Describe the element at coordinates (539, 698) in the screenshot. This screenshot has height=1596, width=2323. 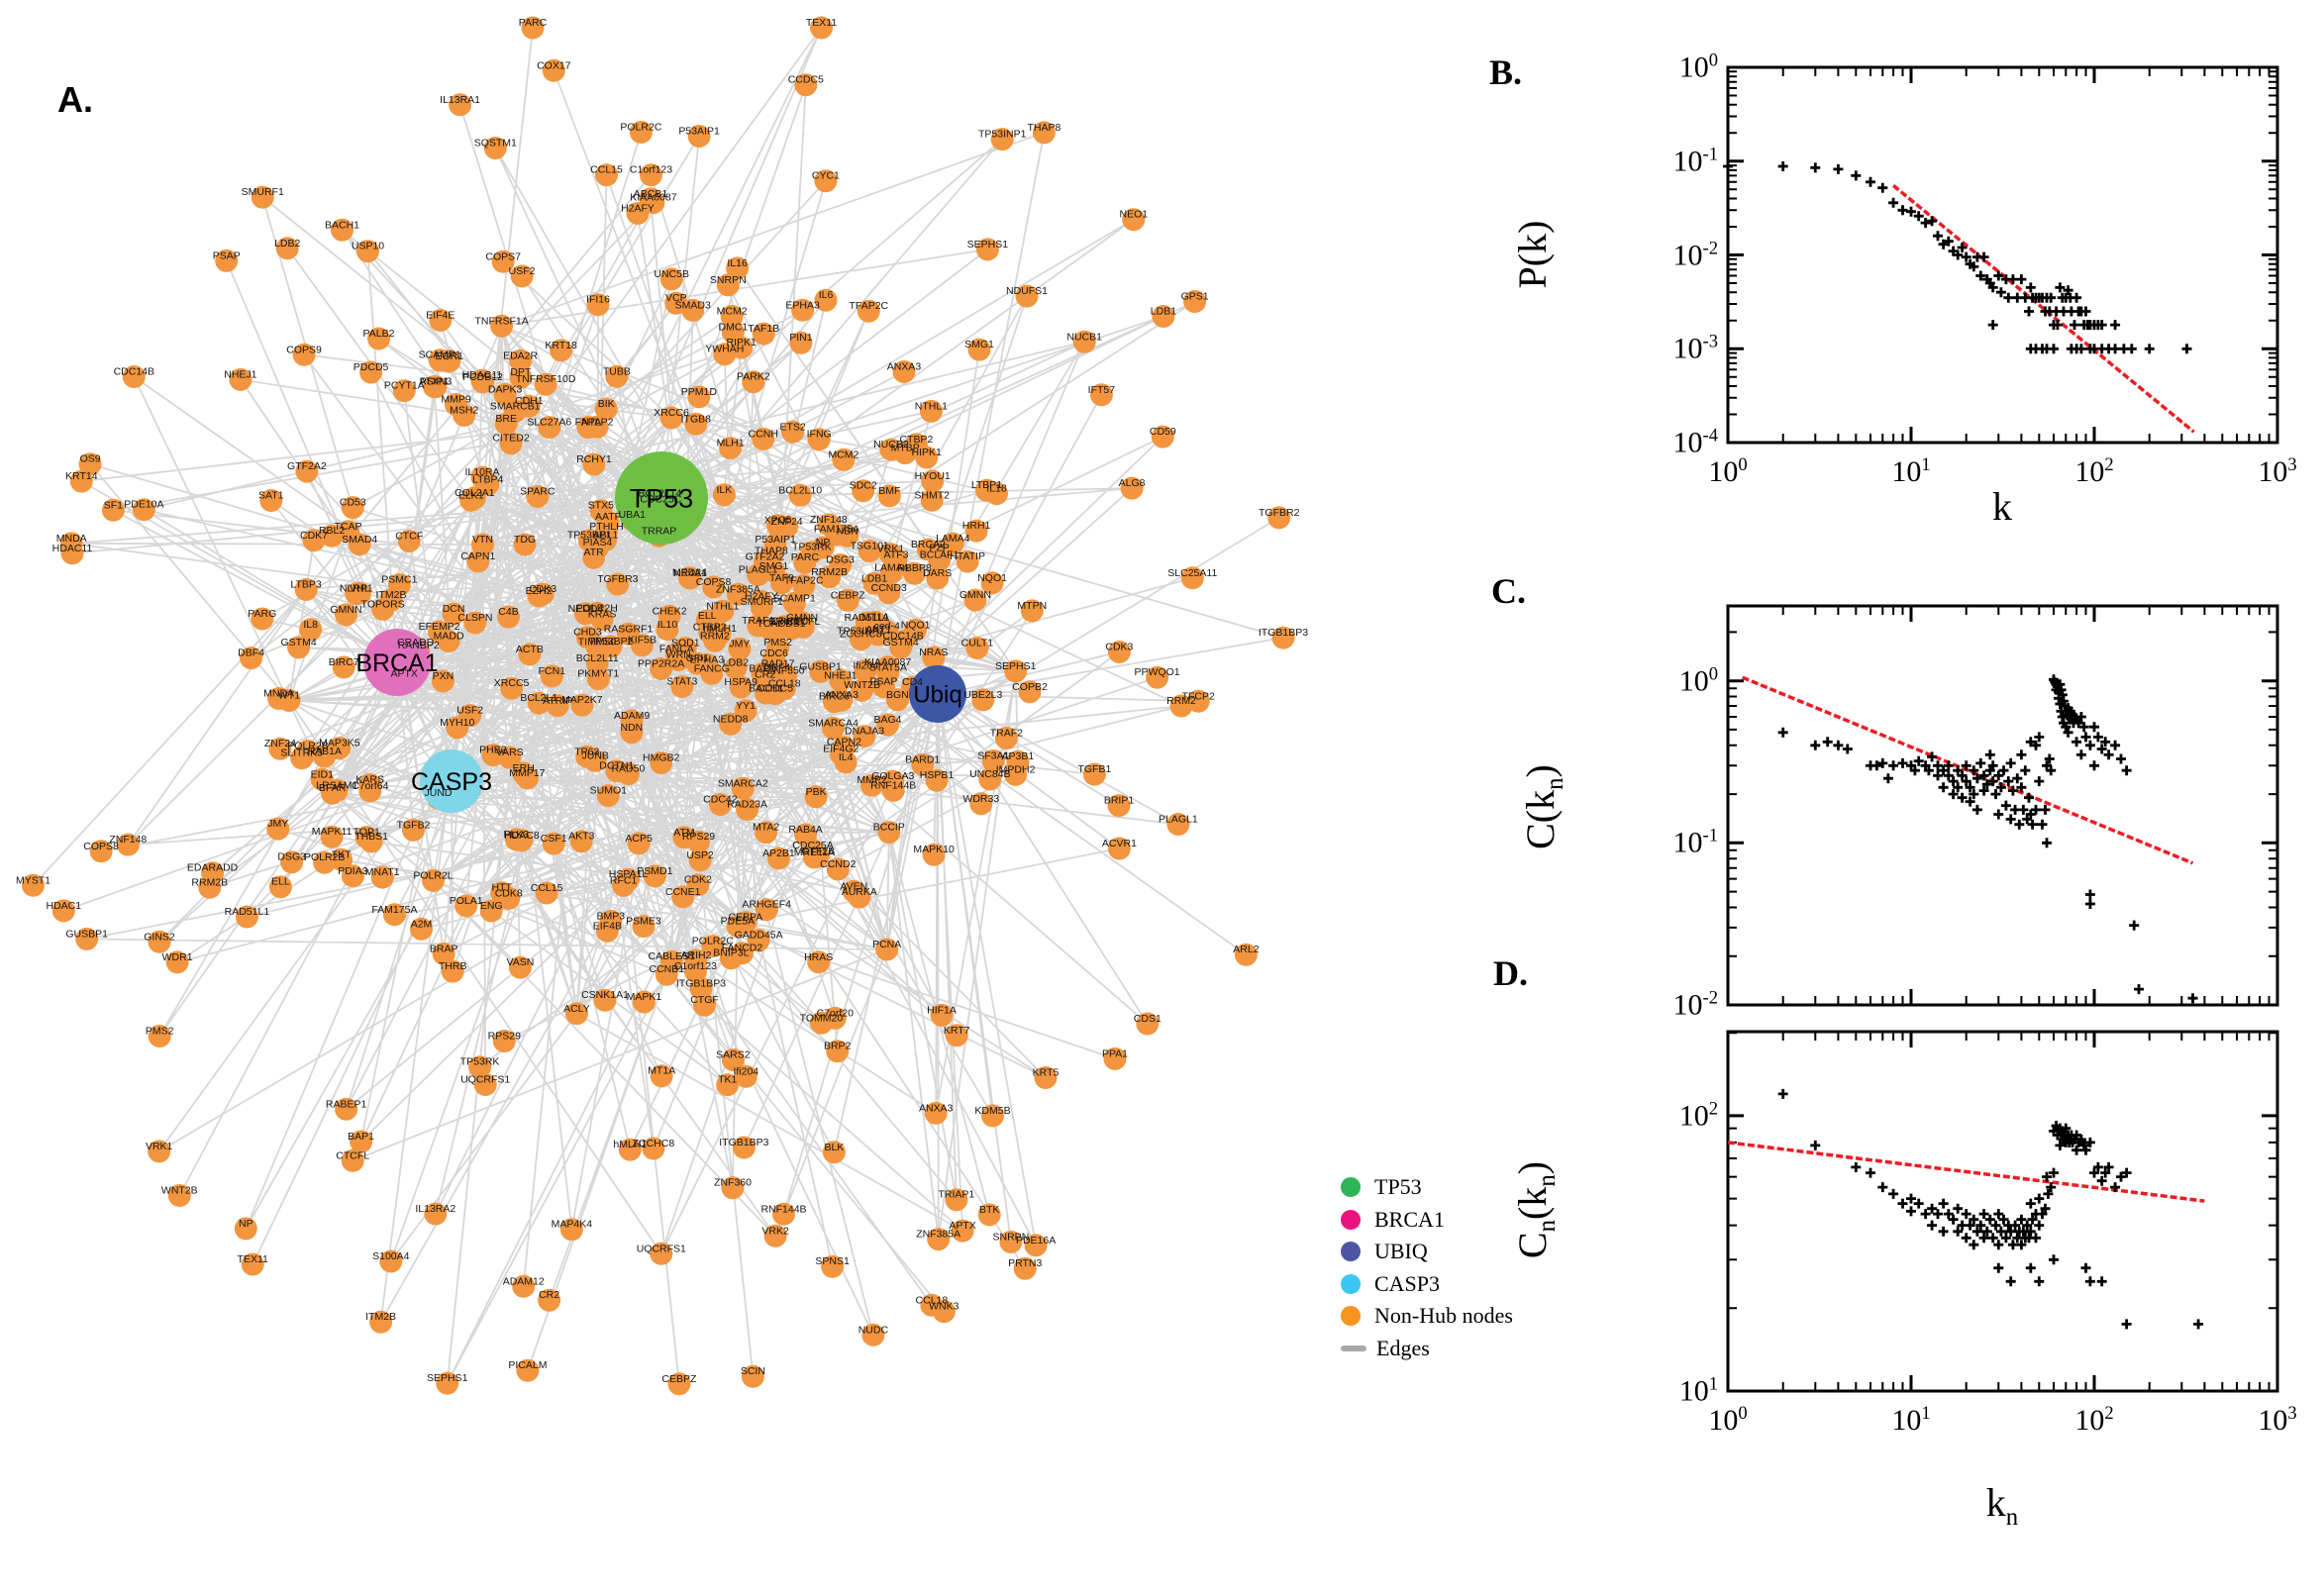
I see `svg-text: BCL2L1` at that location.